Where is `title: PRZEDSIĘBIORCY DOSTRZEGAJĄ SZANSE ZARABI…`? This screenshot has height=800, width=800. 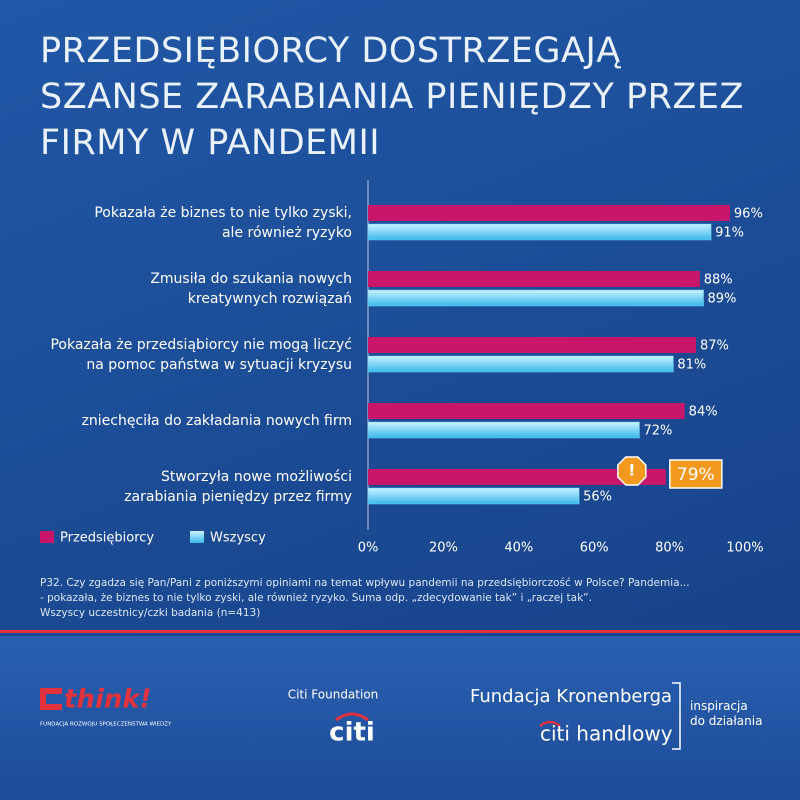
title: PRZEDSIĘBIORCY DOSTRZEGAJĄ SZANSE ZARABI… is located at coordinates (392, 97).